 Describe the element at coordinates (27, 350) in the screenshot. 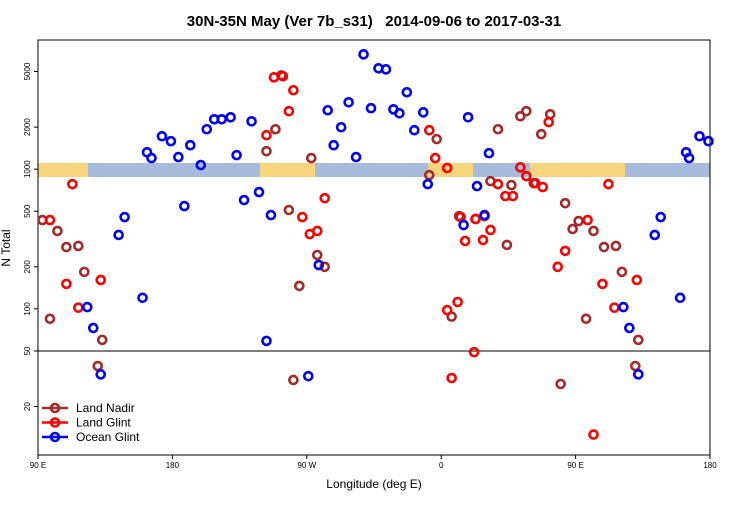

I see `y-tick-label: 50` at that location.